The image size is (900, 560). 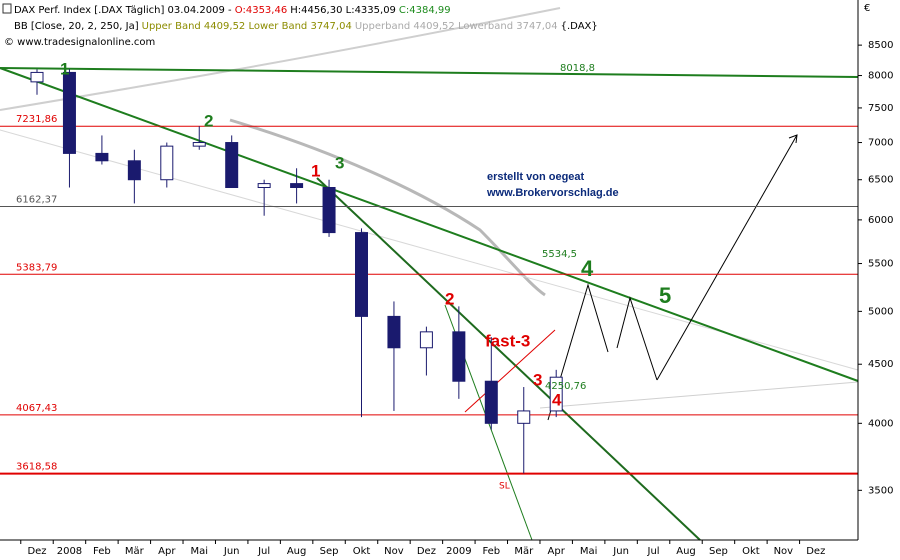 I want to click on source: © www.tradesignalonline.com, so click(x=79, y=42).